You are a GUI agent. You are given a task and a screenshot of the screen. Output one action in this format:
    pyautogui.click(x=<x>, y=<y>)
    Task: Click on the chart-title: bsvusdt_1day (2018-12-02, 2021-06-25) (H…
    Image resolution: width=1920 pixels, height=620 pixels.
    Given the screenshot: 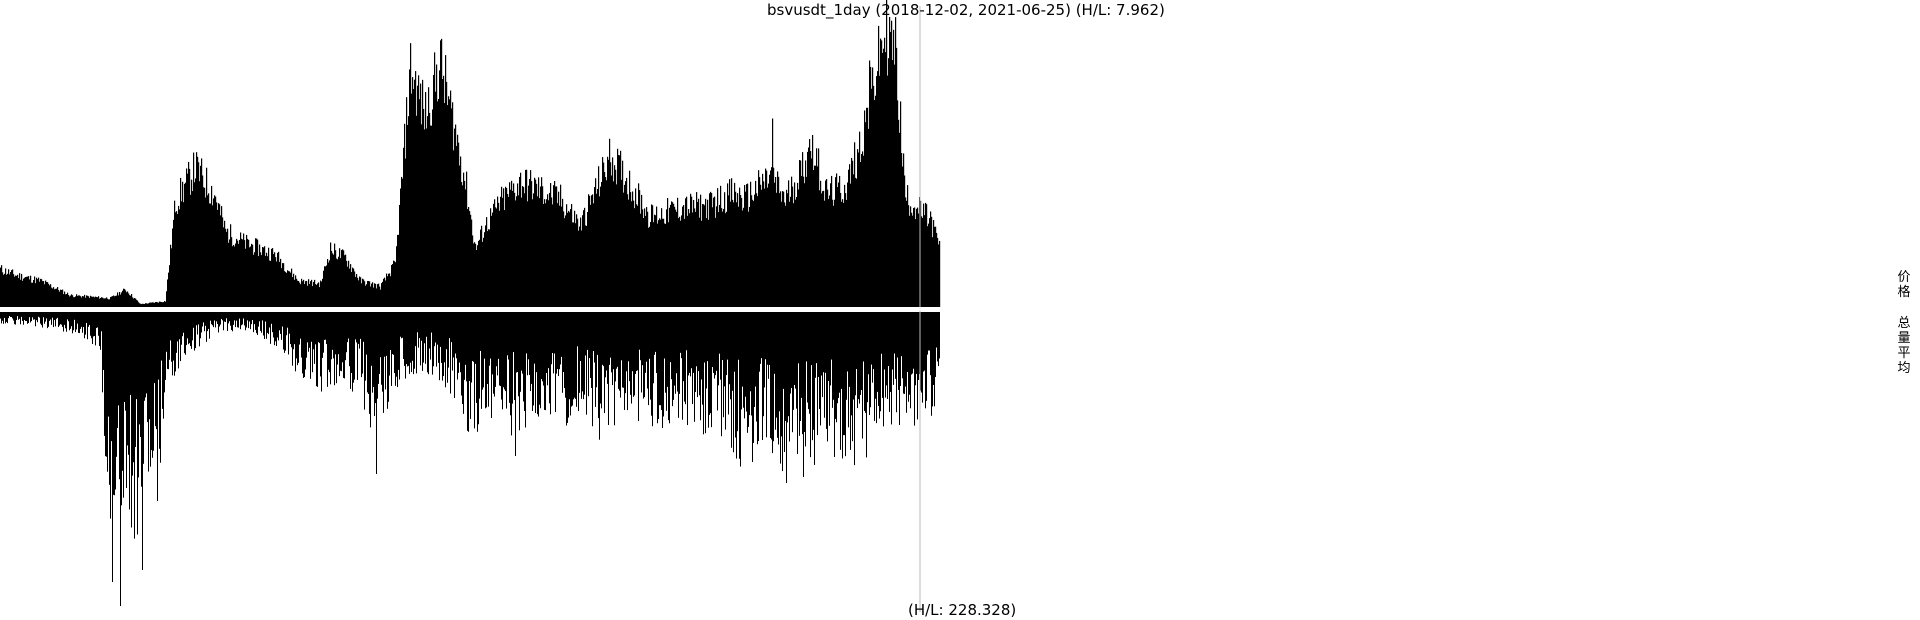 What is the action you would take?
    pyautogui.click(x=966, y=10)
    